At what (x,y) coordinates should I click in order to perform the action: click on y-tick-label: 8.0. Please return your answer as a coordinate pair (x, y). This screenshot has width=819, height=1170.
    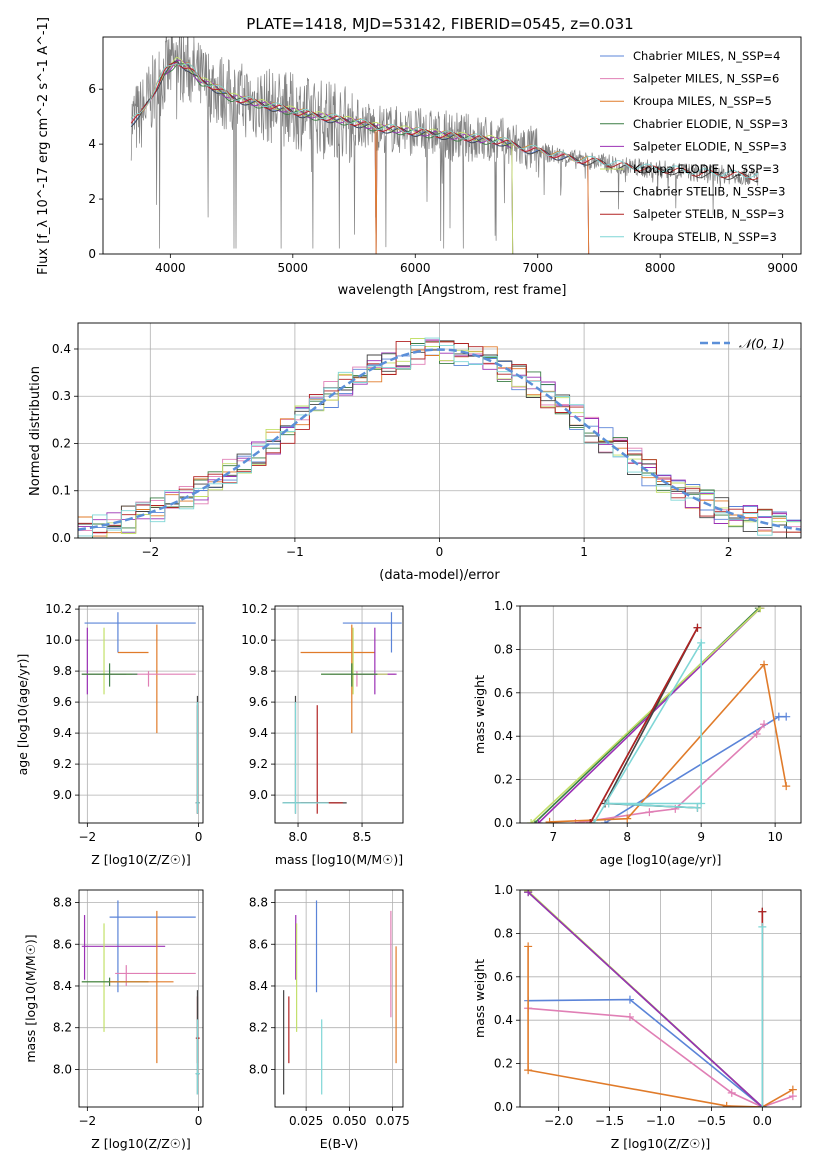
    Looking at the image, I should click on (62, 1069).